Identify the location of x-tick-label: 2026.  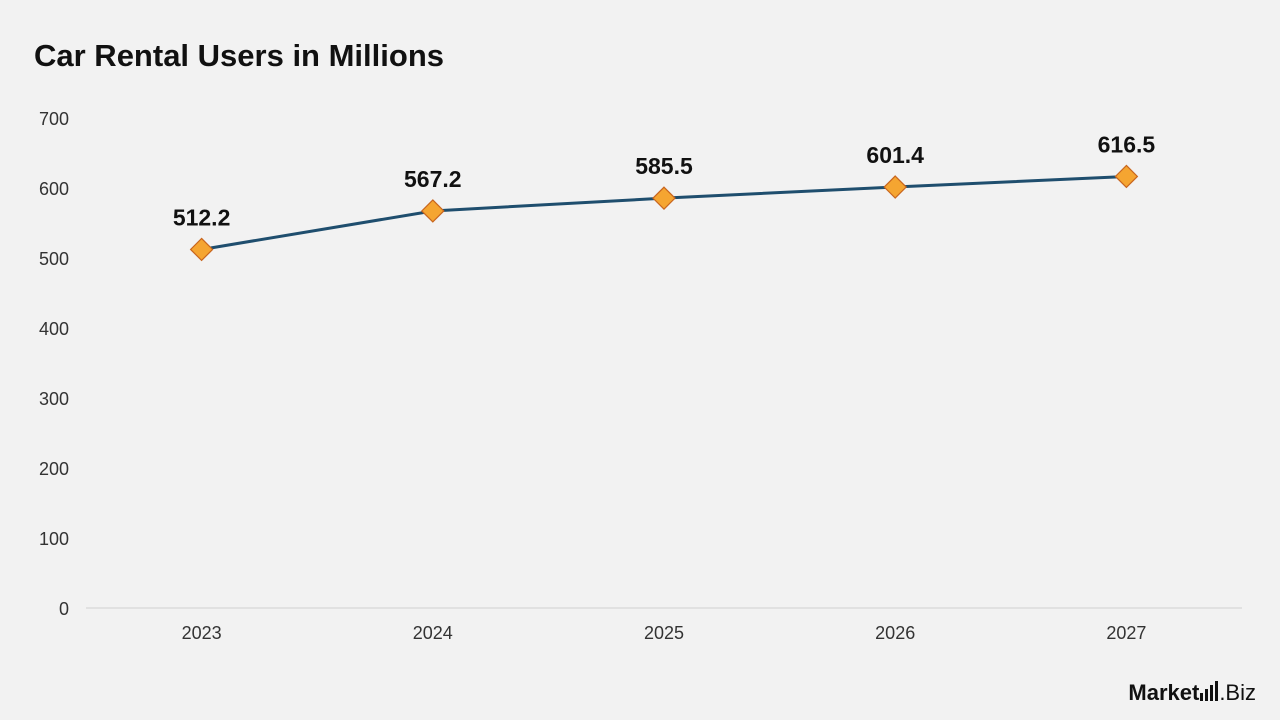
(895, 633).